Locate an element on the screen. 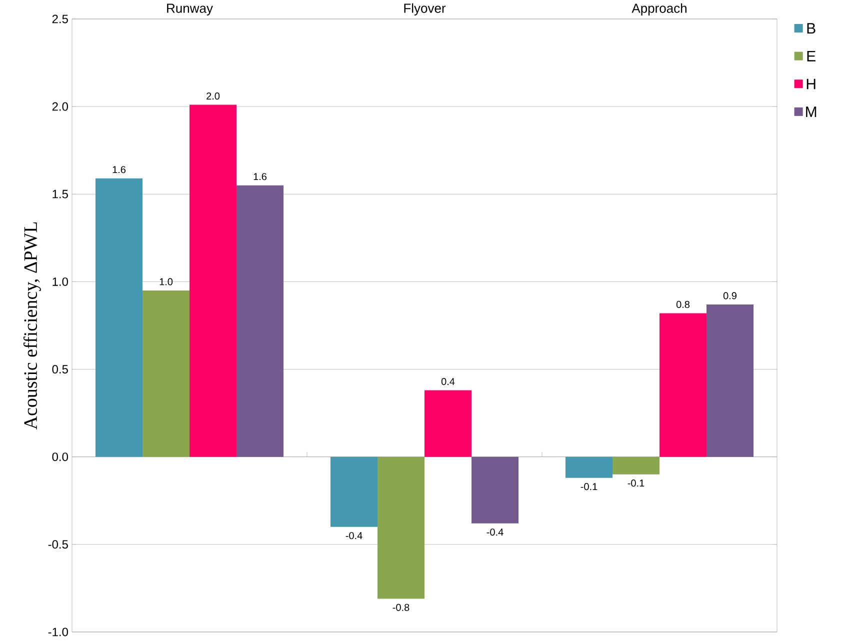  y-axis-title: Acoustic efficiency, ΔPWL is located at coordinates (32, 326).